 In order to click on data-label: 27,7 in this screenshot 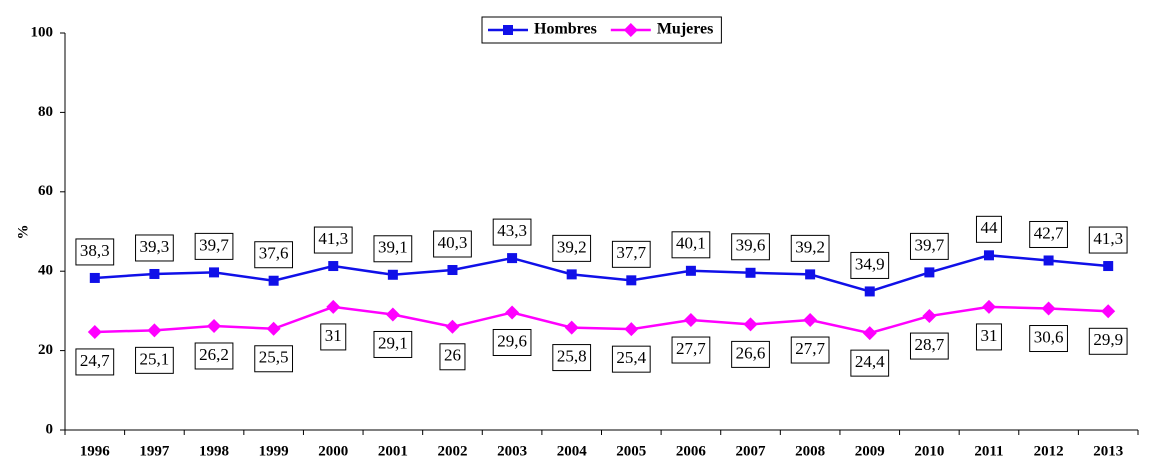, I will do `click(810, 348)`.